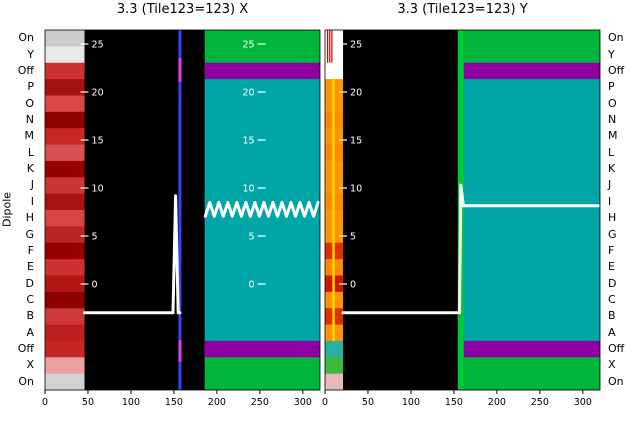 This screenshot has height=440, width=640. I want to click on row-label-right: D, so click(612, 283).